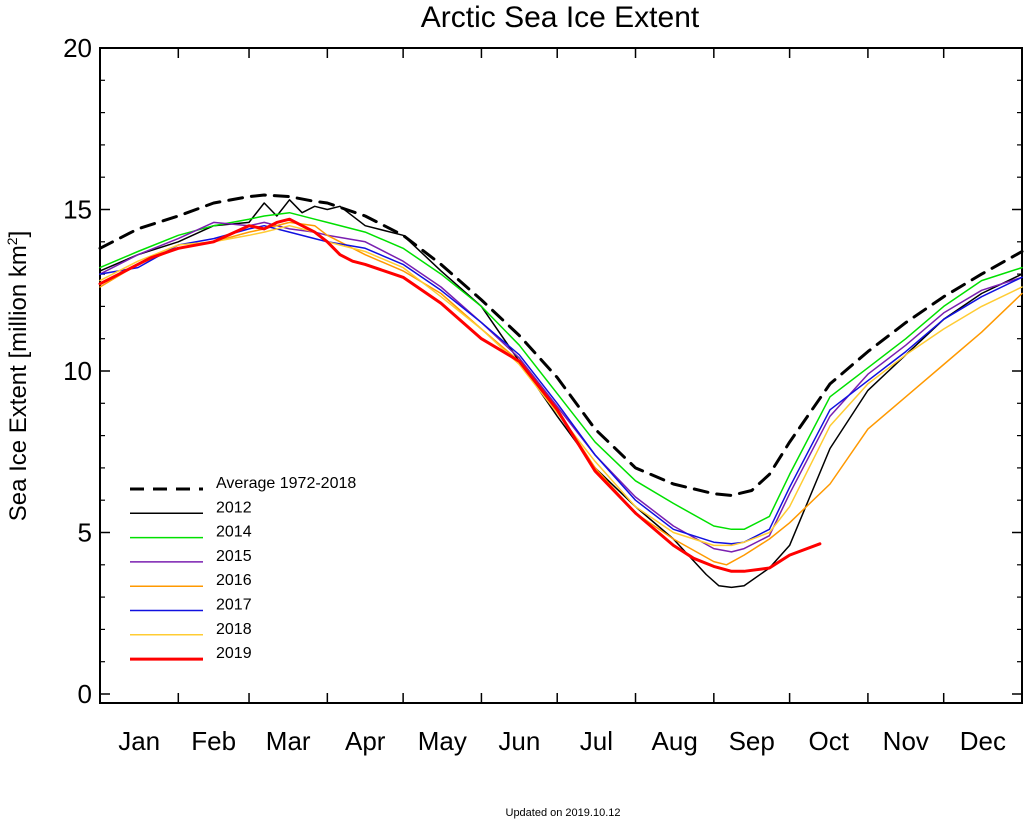  Describe the element at coordinates (983, 741) in the screenshot. I see `month-label: Dec` at that location.